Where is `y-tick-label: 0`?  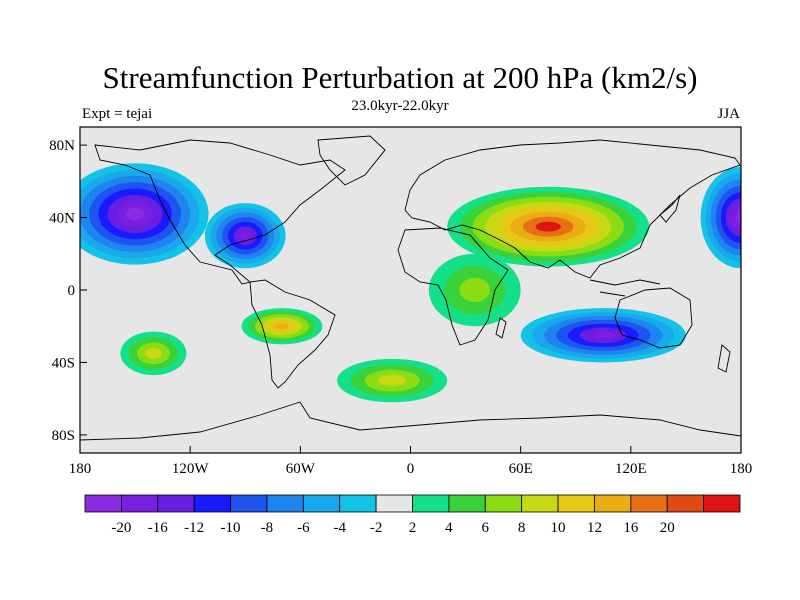 y-tick-label: 0 is located at coordinates (72, 291).